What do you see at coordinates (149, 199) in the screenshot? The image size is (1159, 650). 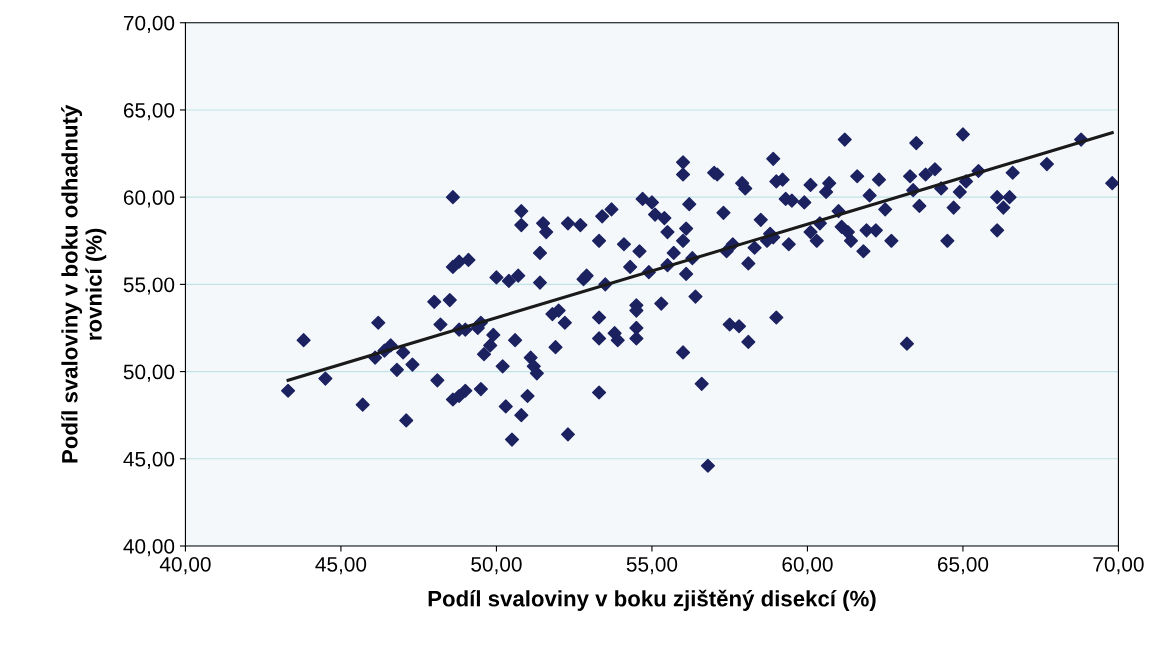 I see `y-tick-label: 60,00` at bounding box center [149, 199].